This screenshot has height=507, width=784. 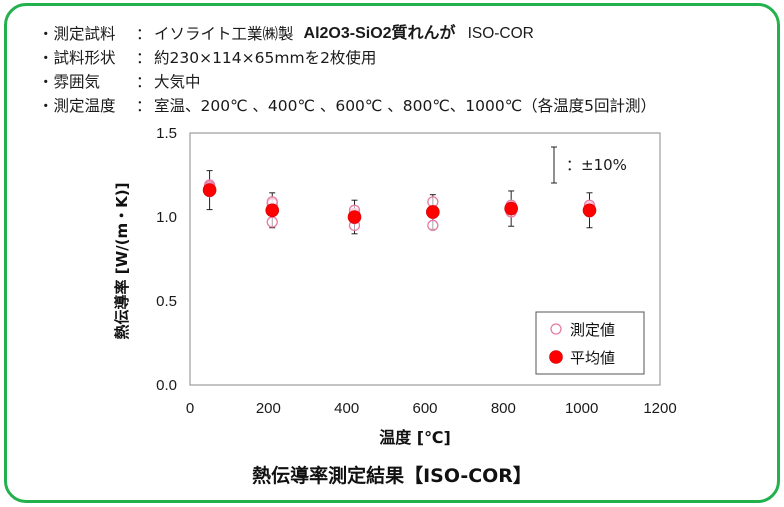 What do you see at coordinates (268, 408) in the screenshot?
I see `x-tick-label: 200` at bounding box center [268, 408].